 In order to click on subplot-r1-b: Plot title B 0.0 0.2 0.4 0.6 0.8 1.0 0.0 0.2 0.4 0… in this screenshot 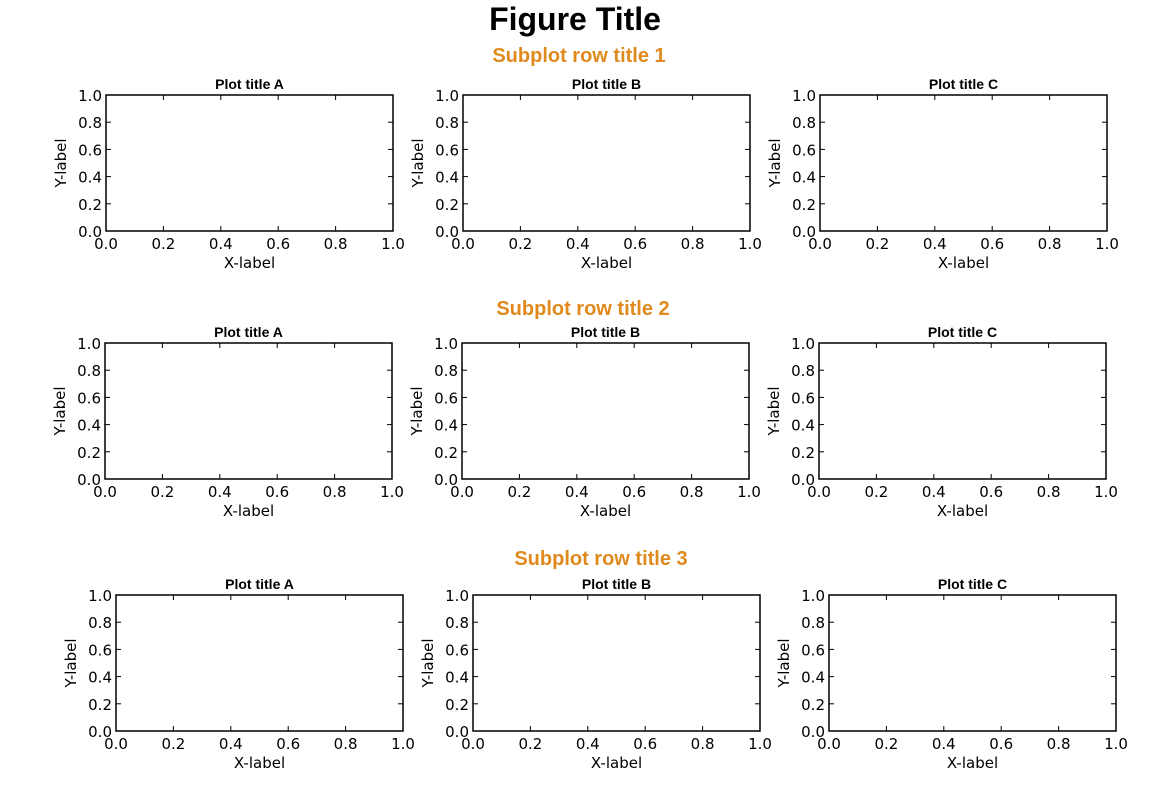, I will do `click(585, 174)`.